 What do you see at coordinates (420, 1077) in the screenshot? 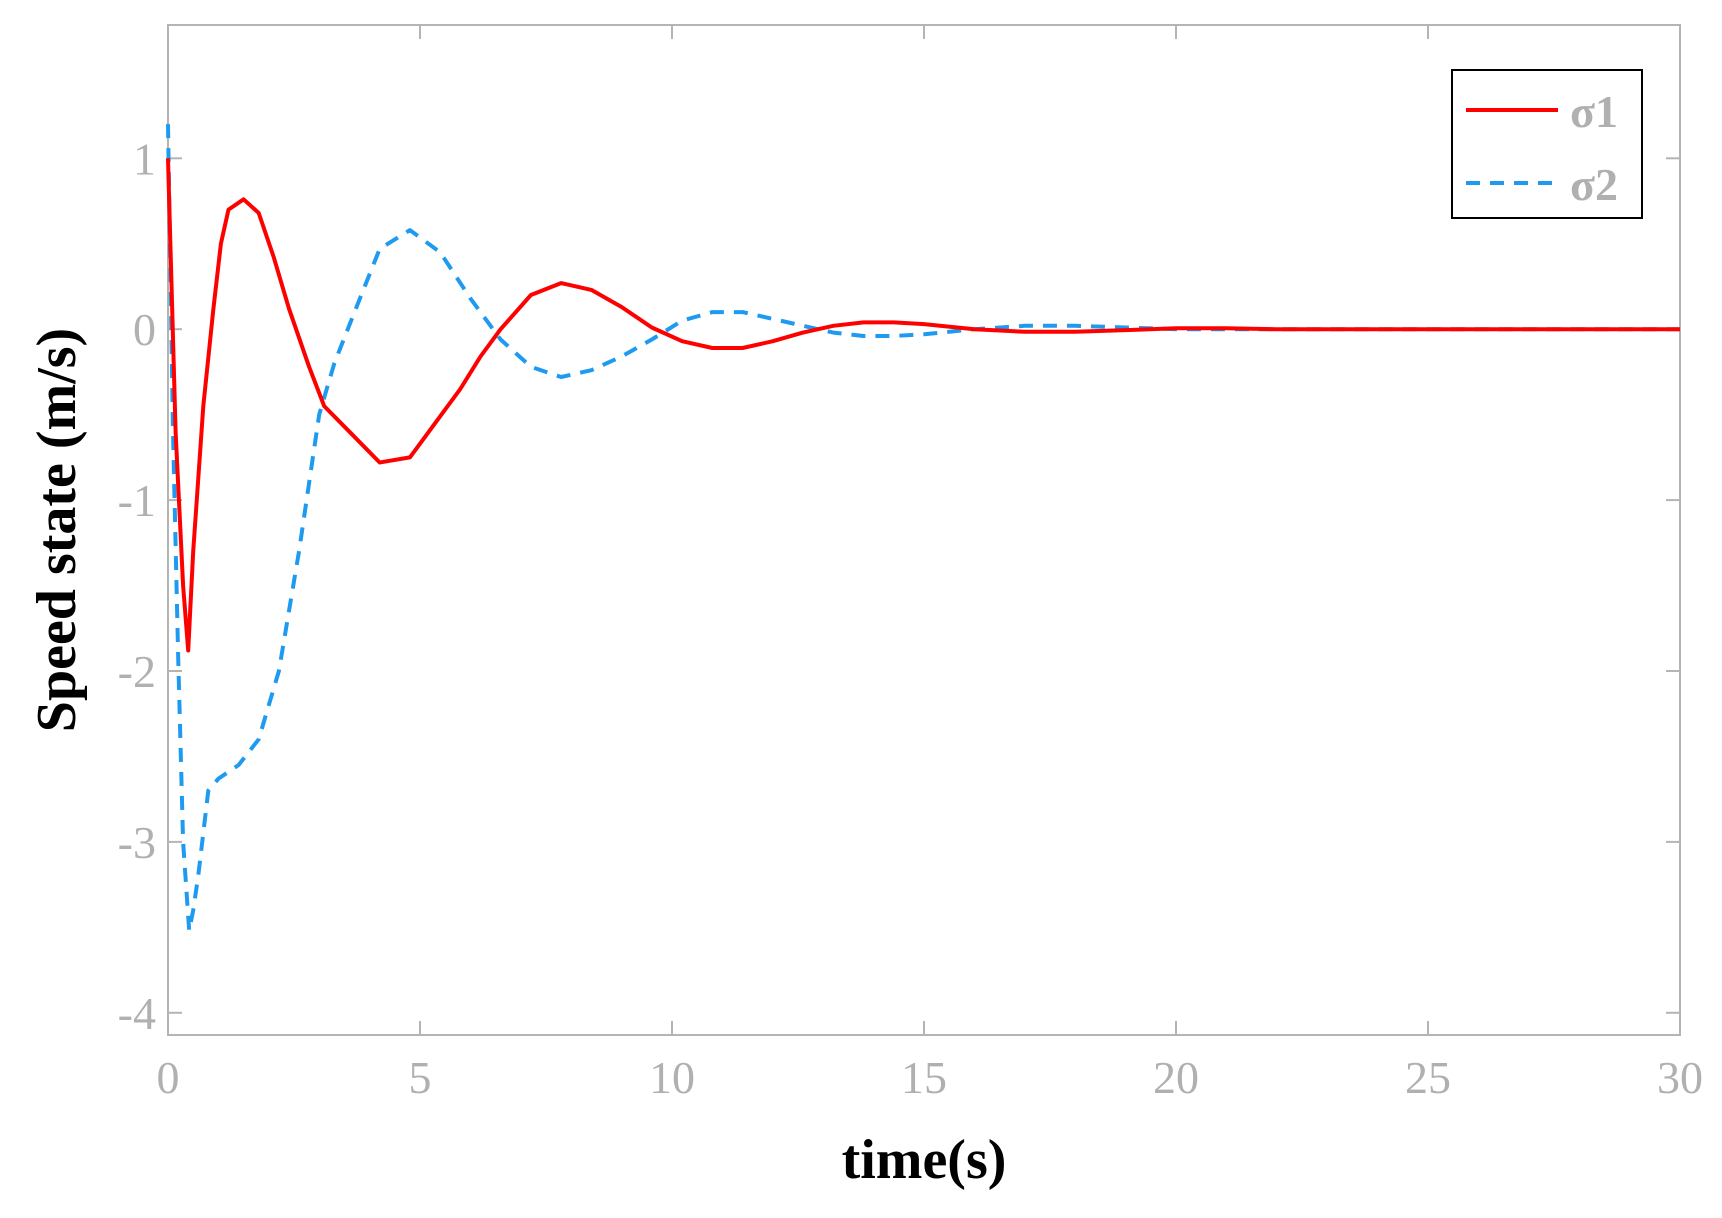
I see `x-tick-label: 5` at bounding box center [420, 1077].